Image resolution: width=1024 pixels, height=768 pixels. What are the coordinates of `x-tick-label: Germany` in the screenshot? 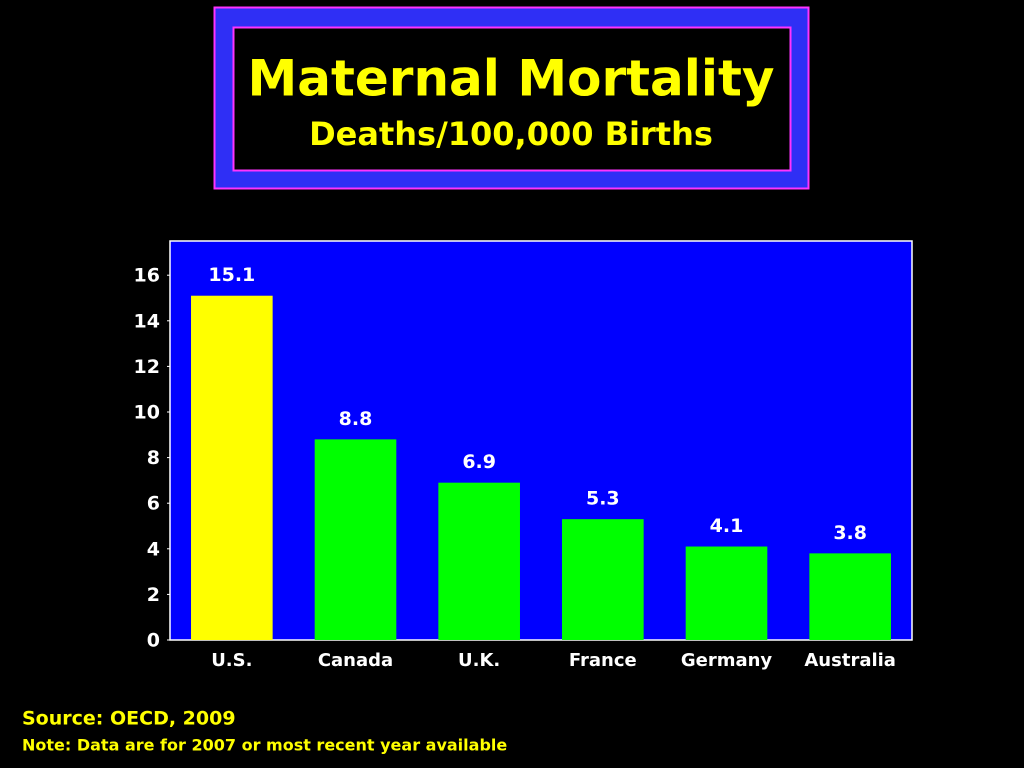 It's located at (727, 660).